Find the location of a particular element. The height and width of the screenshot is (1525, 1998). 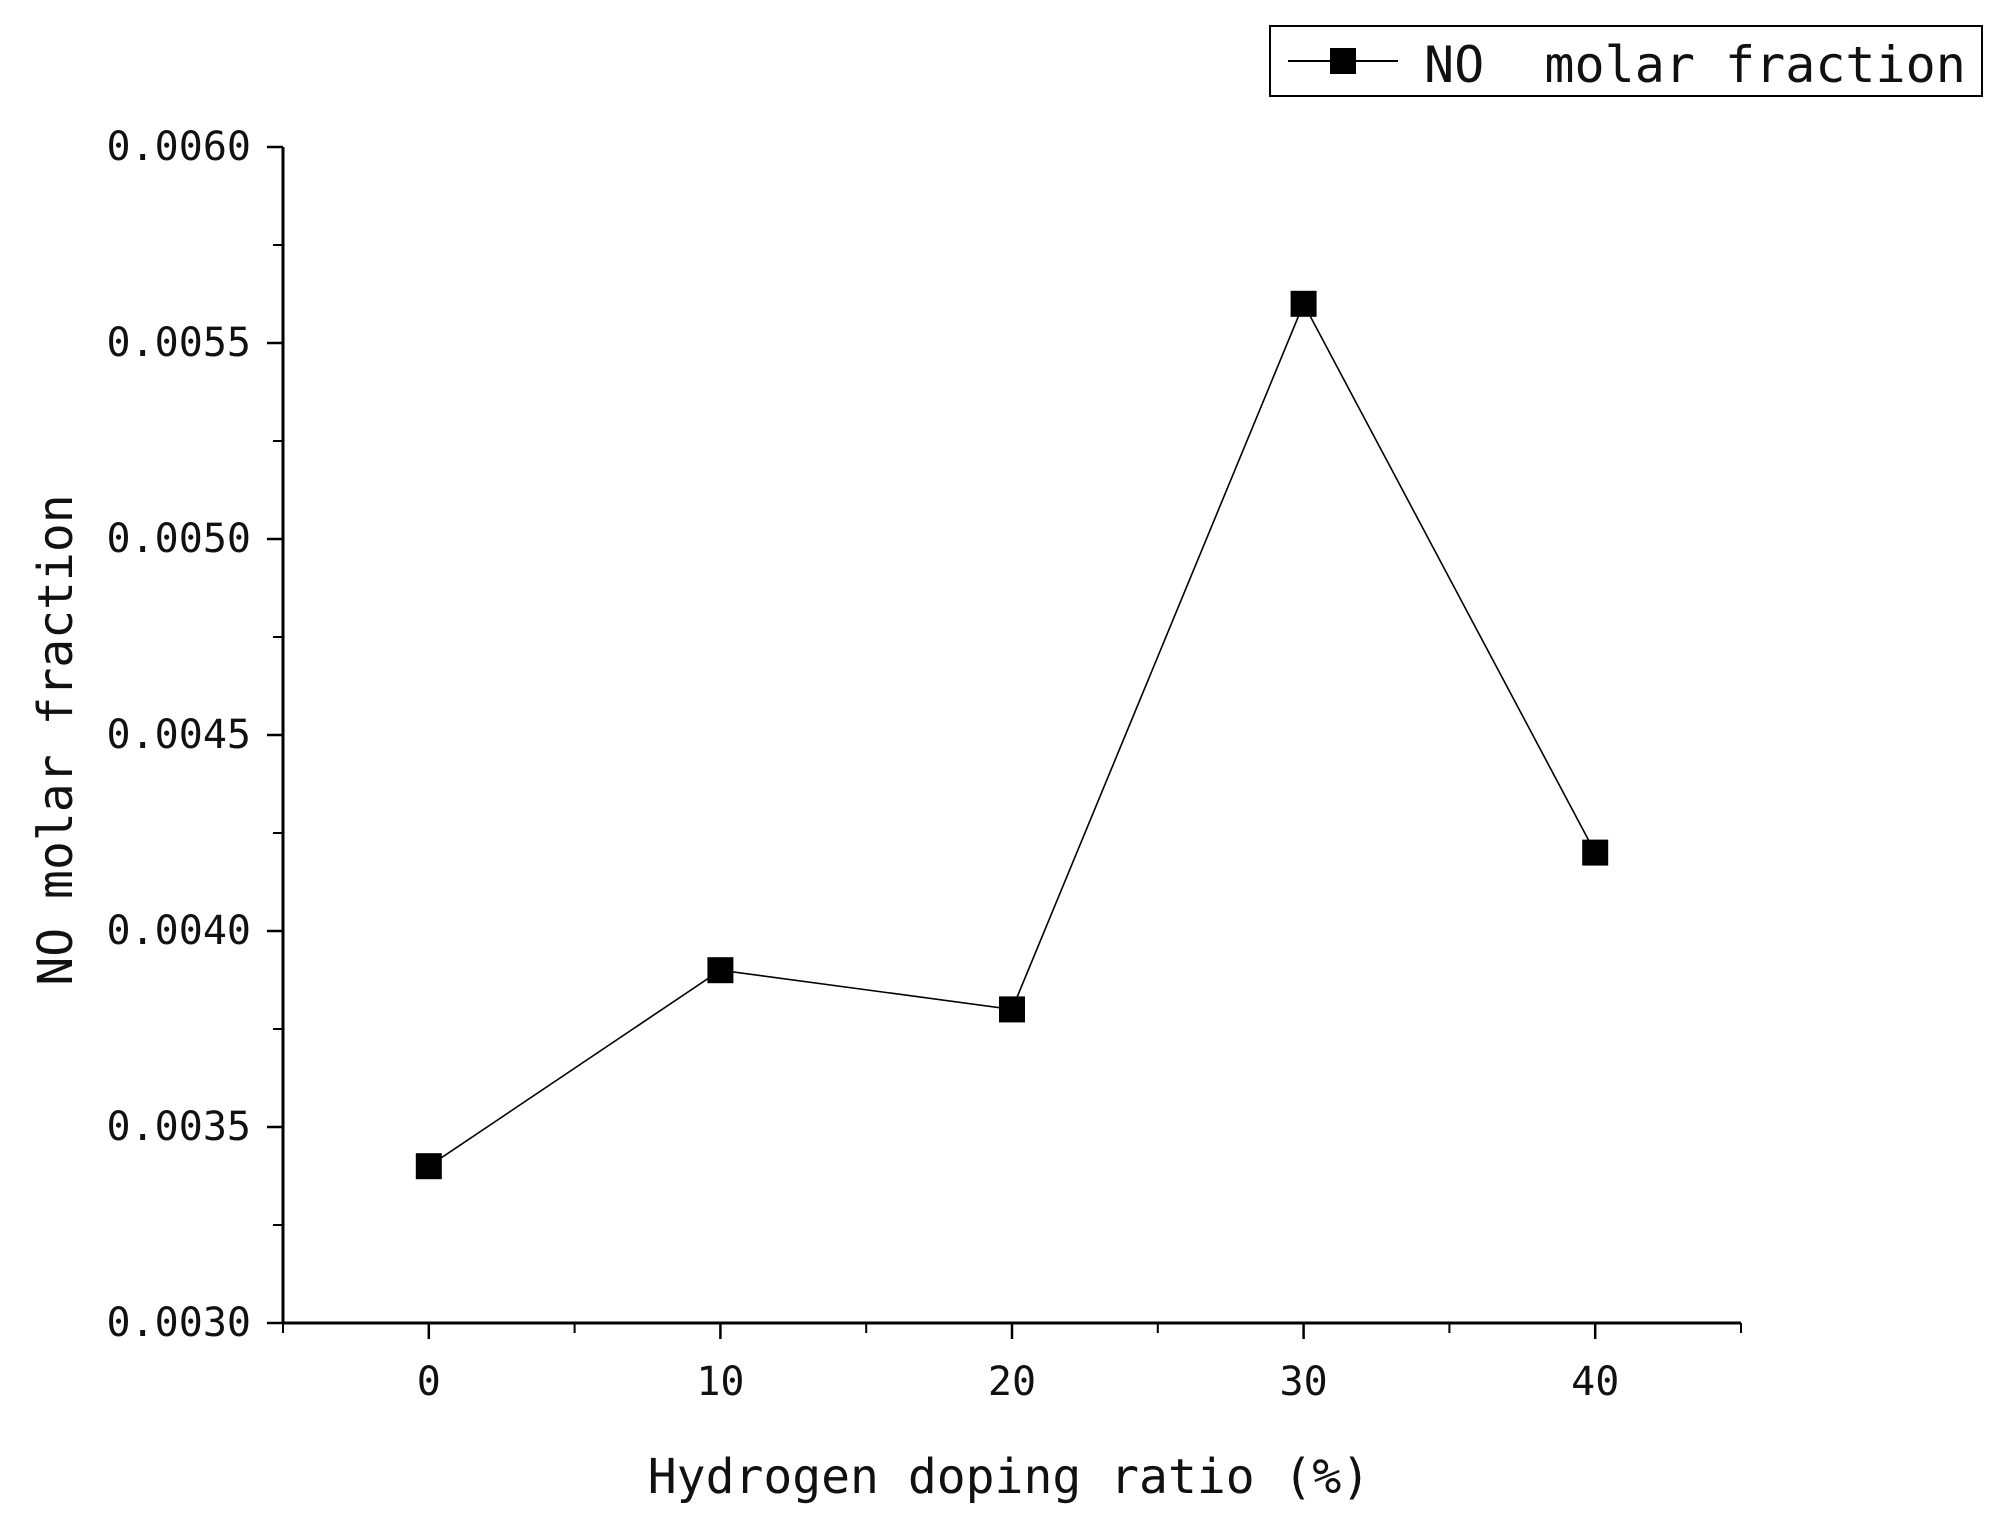

y-tick-label: 0.0035 is located at coordinates (179, 1127).